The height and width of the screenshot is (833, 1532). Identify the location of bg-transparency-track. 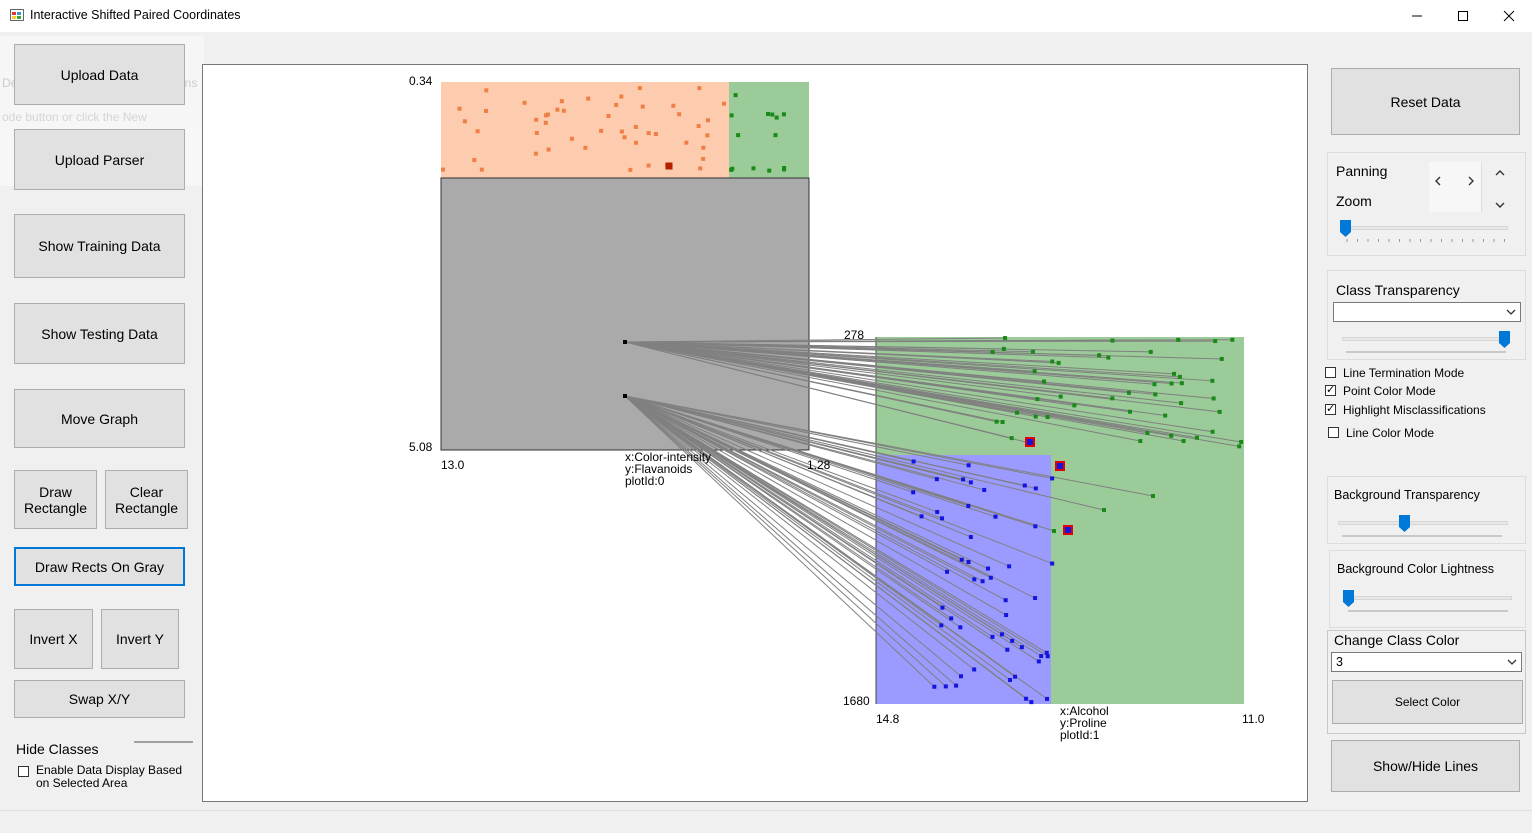
(1423, 523).